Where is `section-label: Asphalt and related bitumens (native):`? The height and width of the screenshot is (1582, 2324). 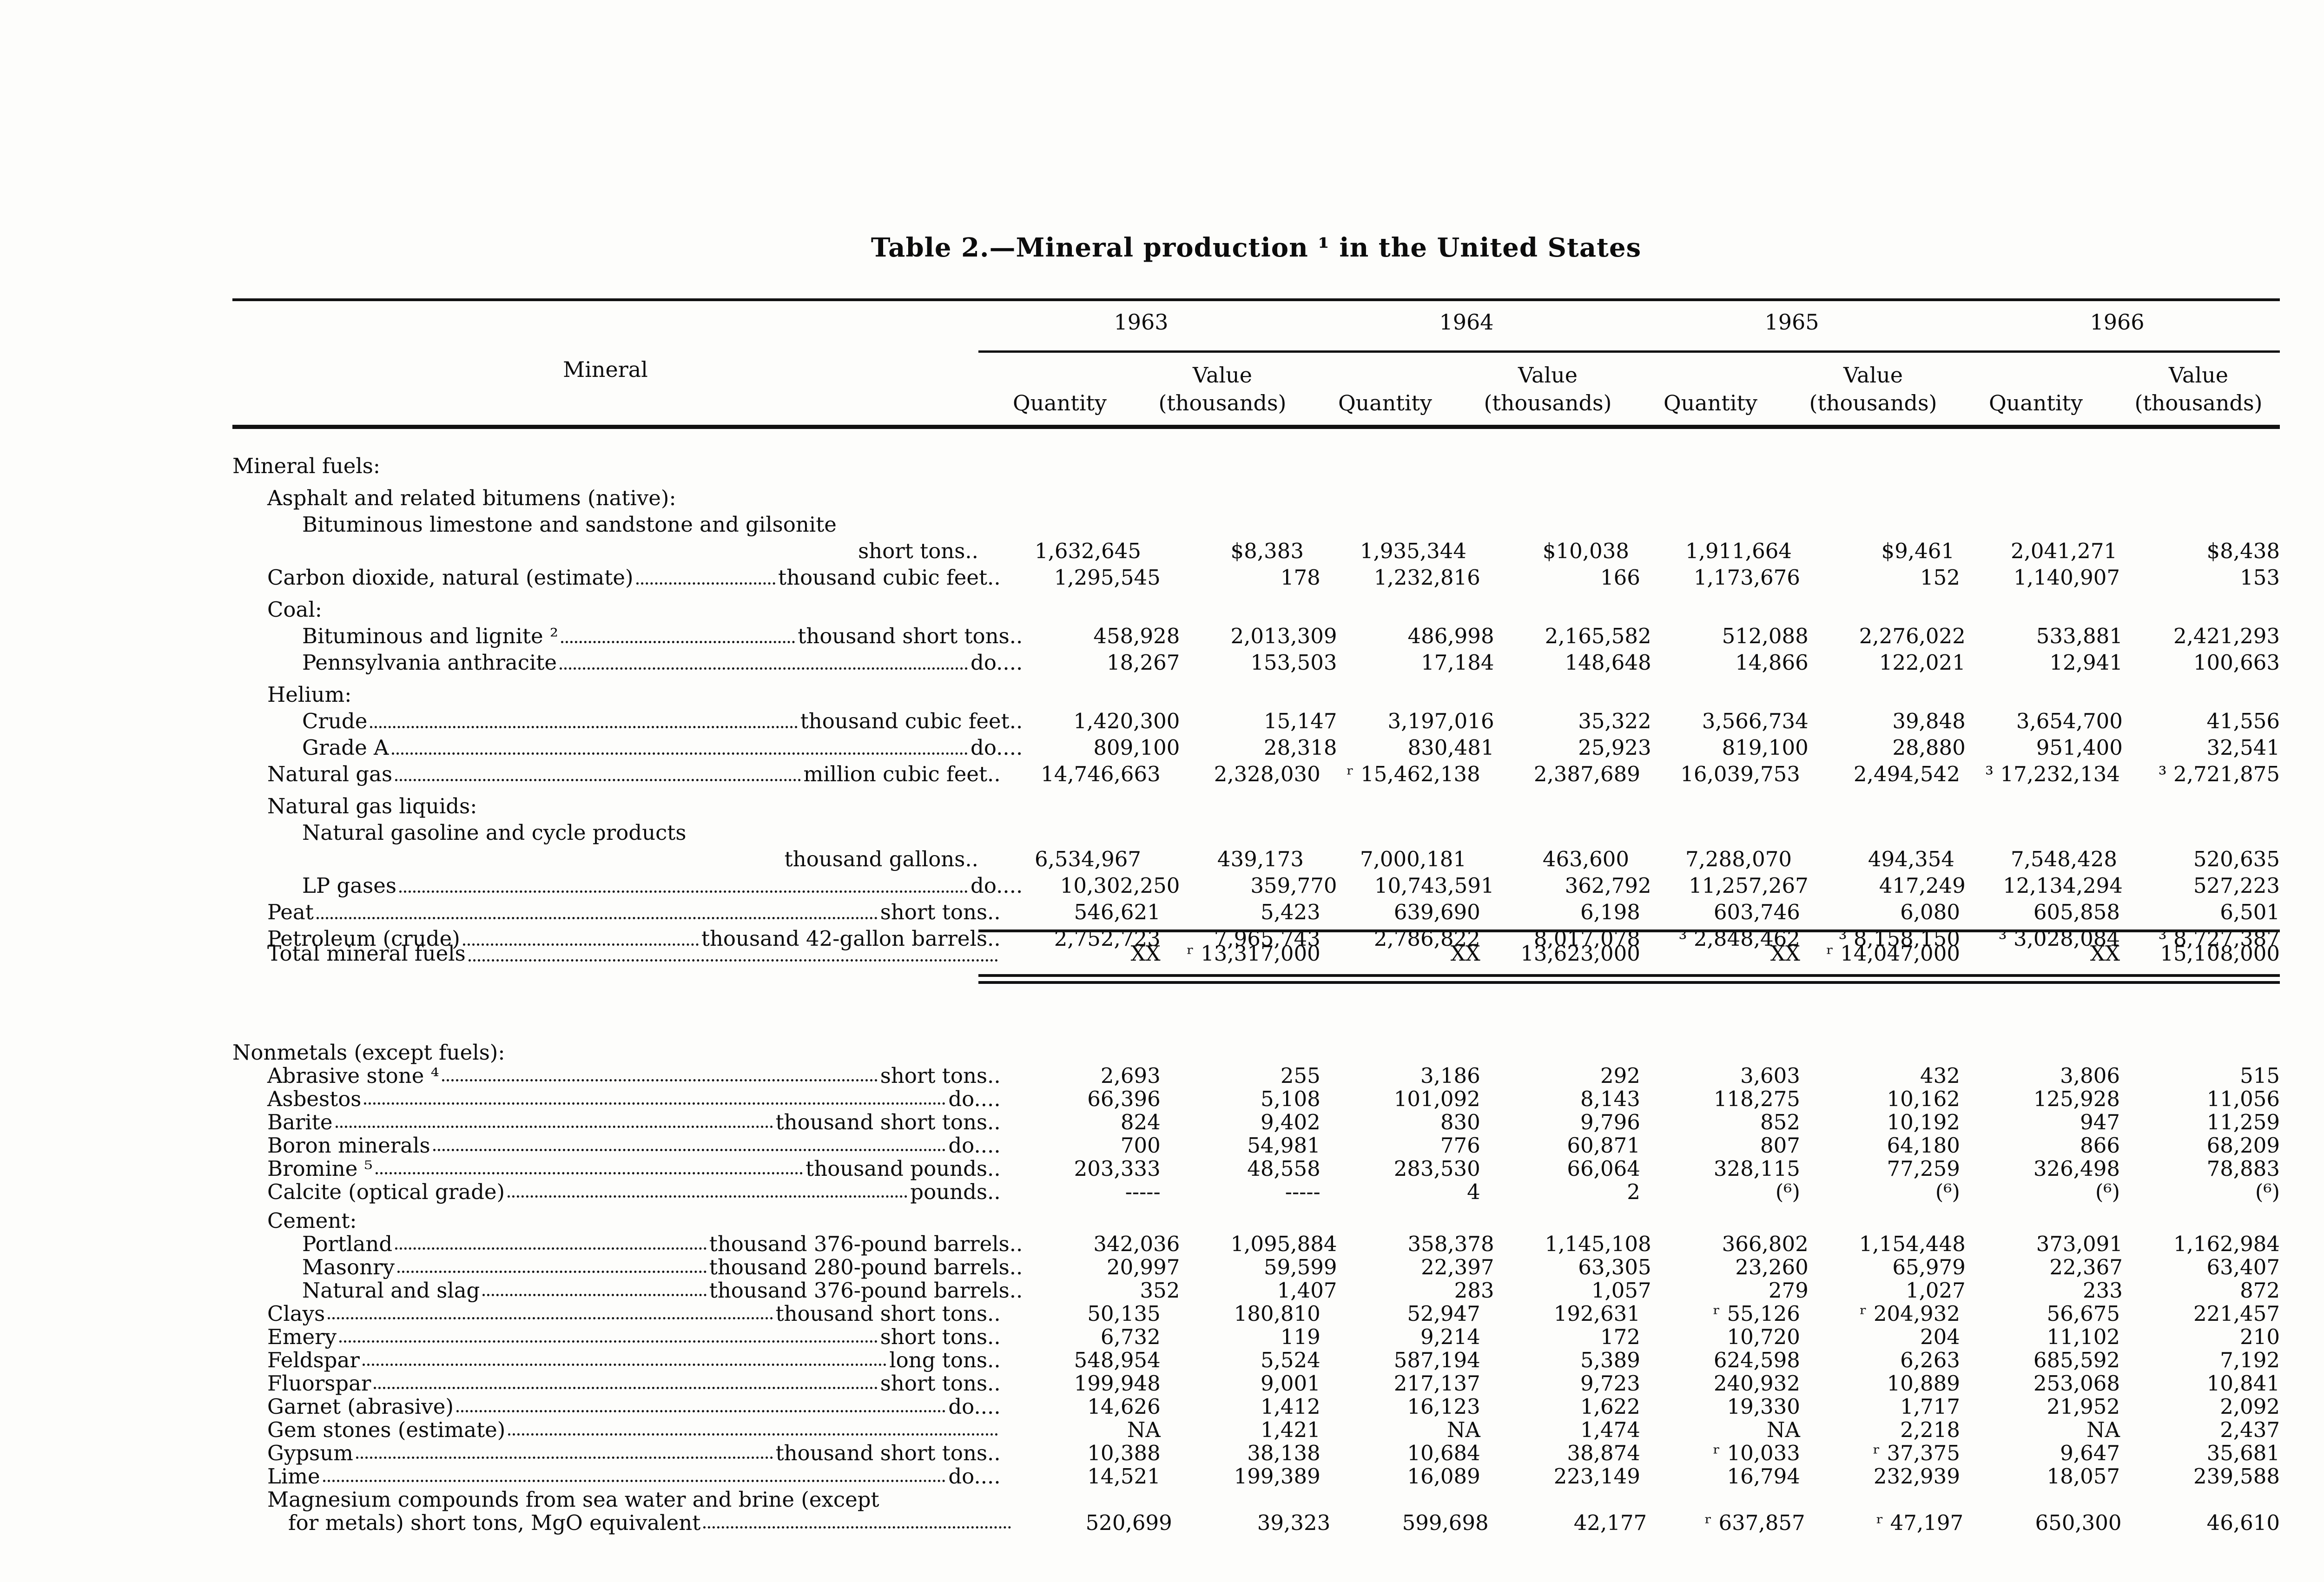
section-label: Asphalt and related bitumens (native): is located at coordinates (471, 498).